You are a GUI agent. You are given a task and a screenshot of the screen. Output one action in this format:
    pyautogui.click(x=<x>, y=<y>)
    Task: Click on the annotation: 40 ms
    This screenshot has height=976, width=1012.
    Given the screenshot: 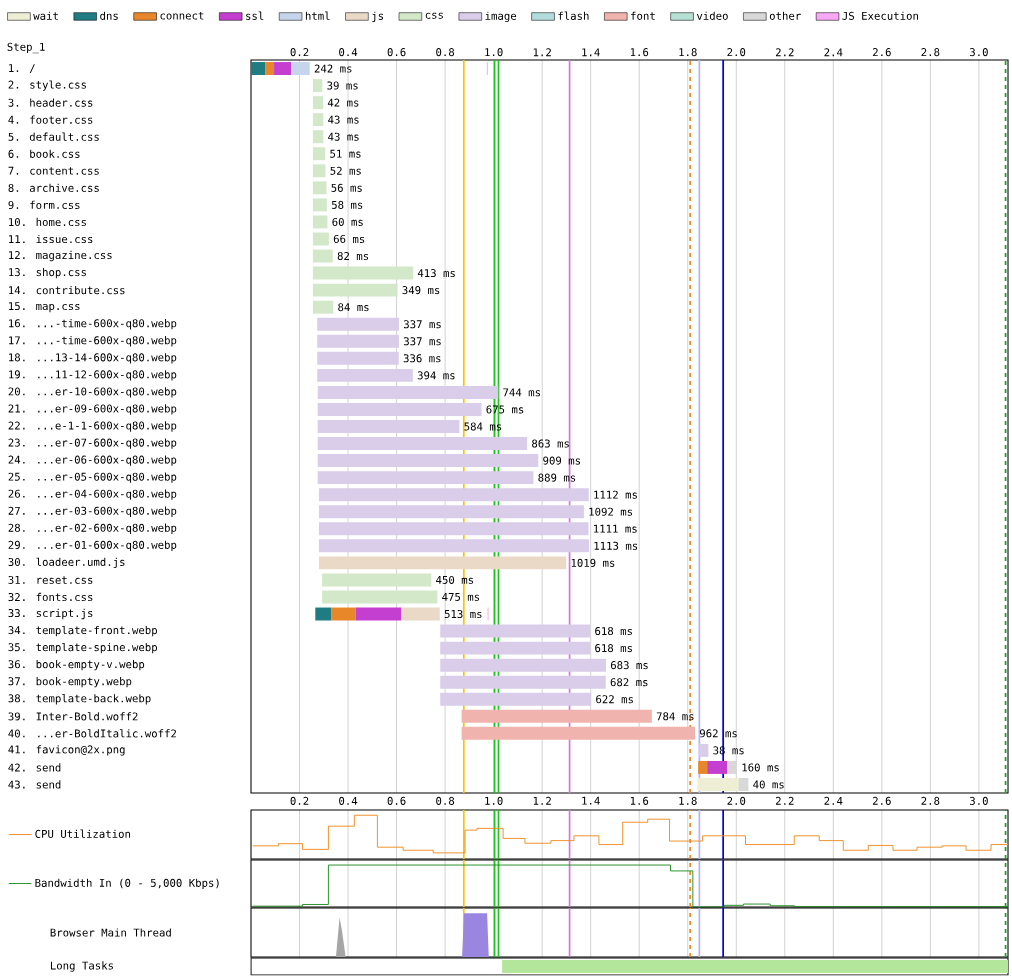 What is the action you would take?
    pyautogui.click(x=768, y=784)
    